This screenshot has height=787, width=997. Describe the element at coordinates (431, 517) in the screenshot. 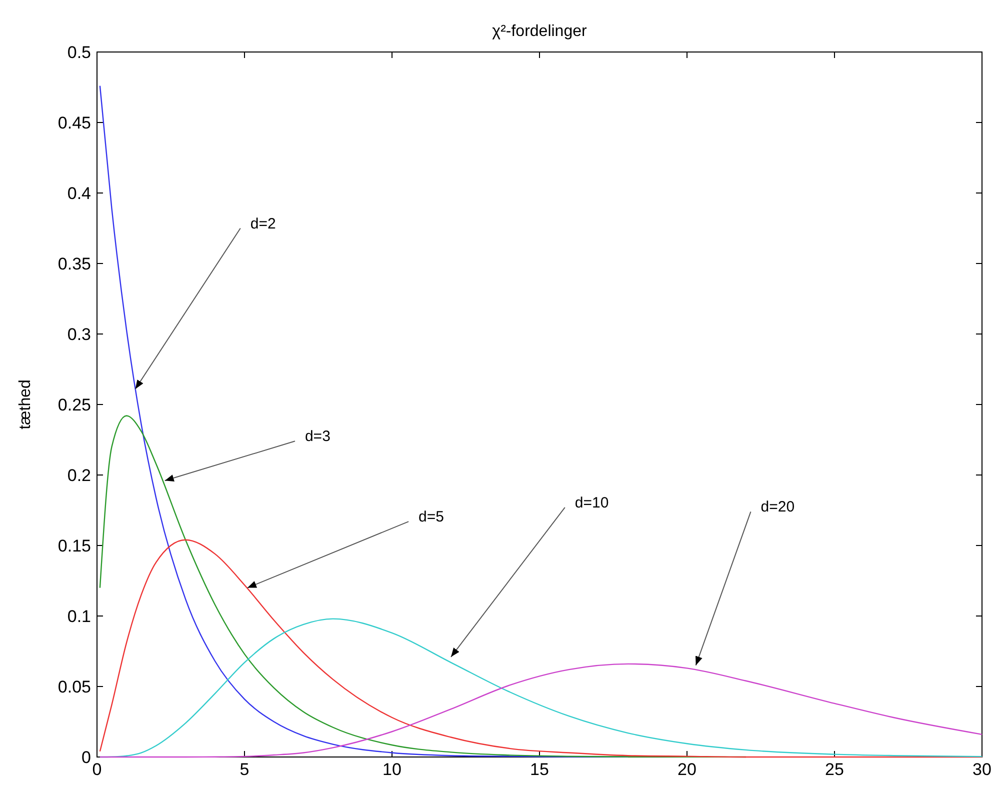

I see `annotation: d=5` at that location.